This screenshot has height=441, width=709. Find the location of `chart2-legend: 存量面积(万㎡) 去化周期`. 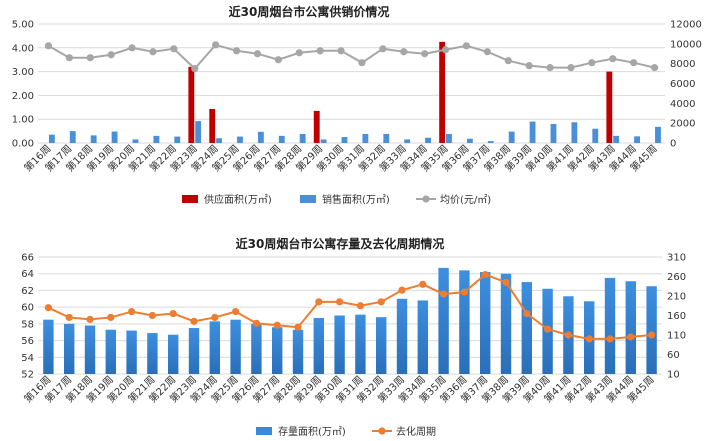

chart2-legend: 存量面积(万㎡) 去化周期 is located at coordinates (346, 431).